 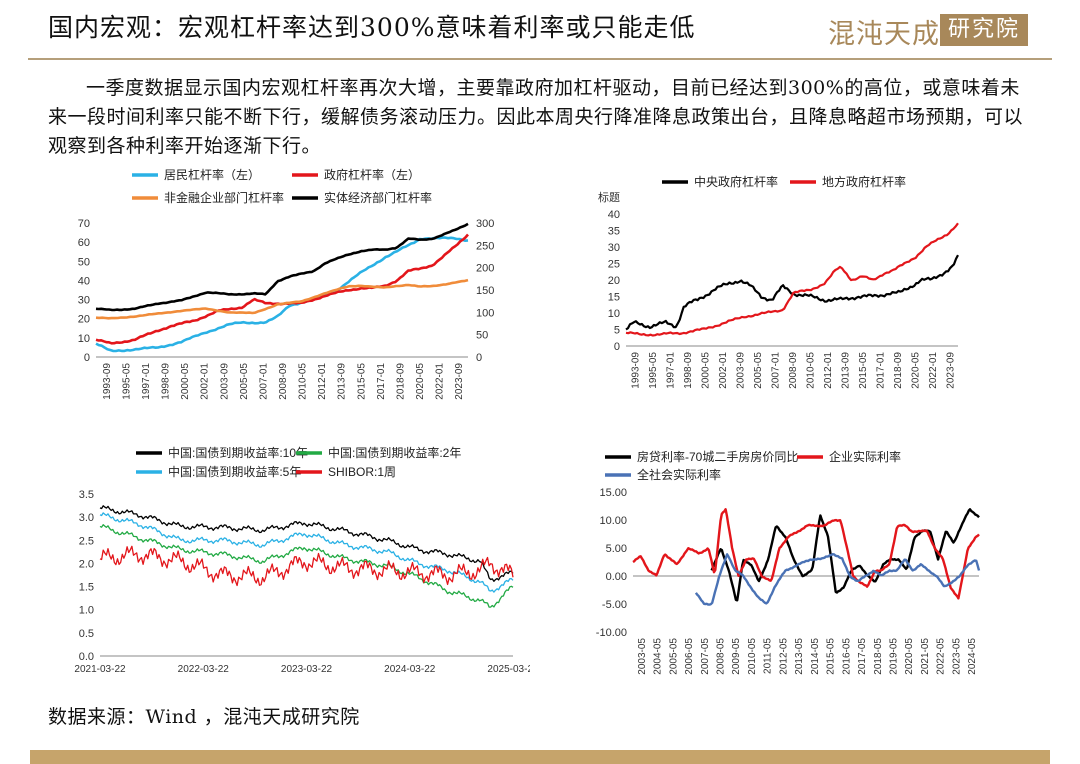 What do you see at coordinates (204, 717) in the screenshot?
I see `data-source: 数据来源：Wind ，混沌天成研究院` at bounding box center [204, 717].